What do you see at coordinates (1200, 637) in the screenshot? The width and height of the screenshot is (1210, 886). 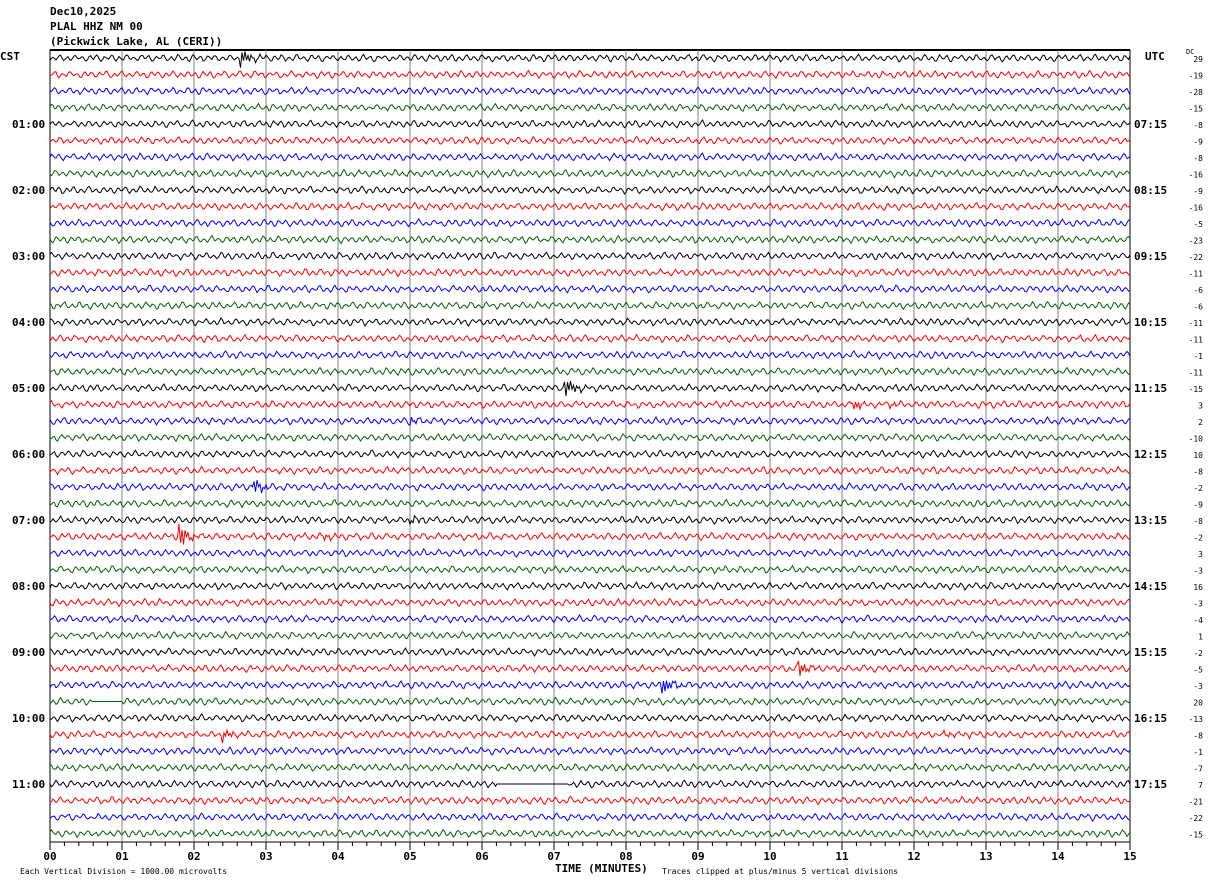 I see `dc-offset-label: 1` at bounding box center [1200, 637].